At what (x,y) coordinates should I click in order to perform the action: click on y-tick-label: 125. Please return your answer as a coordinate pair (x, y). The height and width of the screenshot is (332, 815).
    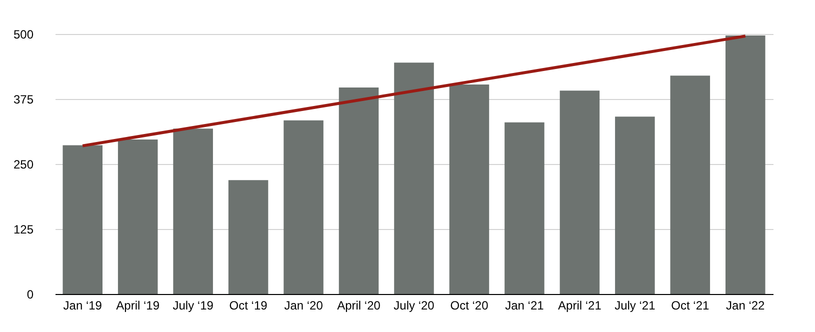
    Looking at the image, I should click on (23, 229).